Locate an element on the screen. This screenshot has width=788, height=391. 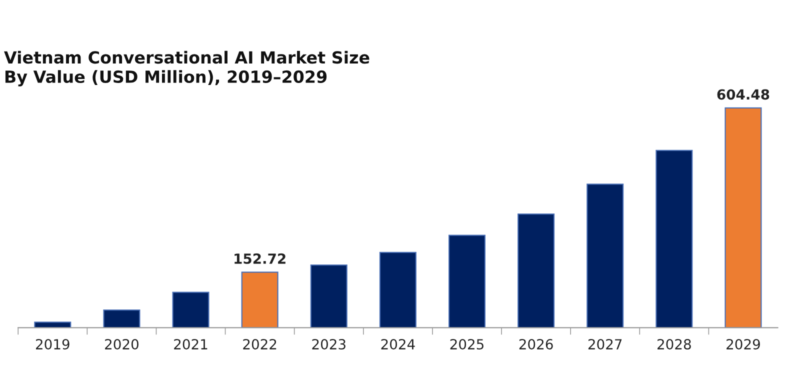
x-tick-label: 2021 is located at coordinates (191, 344).